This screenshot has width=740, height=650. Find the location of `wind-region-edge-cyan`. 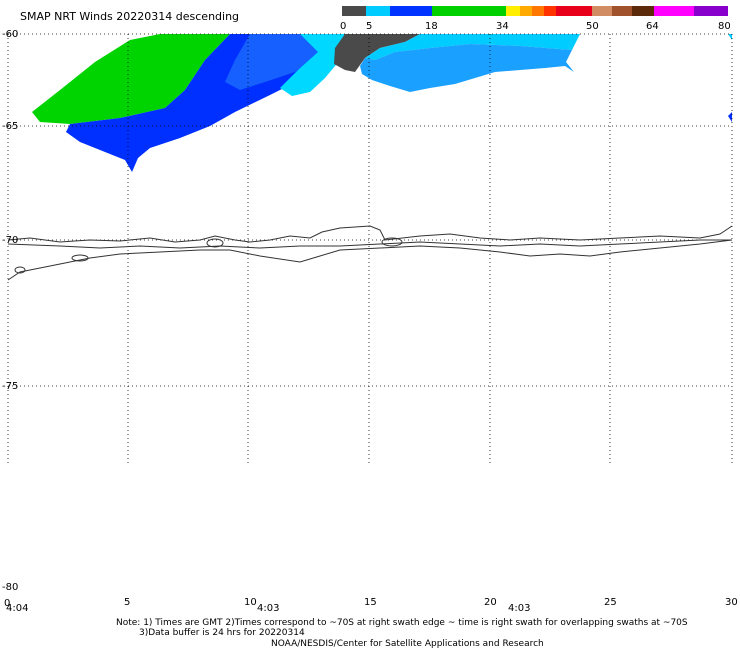

wind-region-edge-cyan is located at coordinates (730, 37).